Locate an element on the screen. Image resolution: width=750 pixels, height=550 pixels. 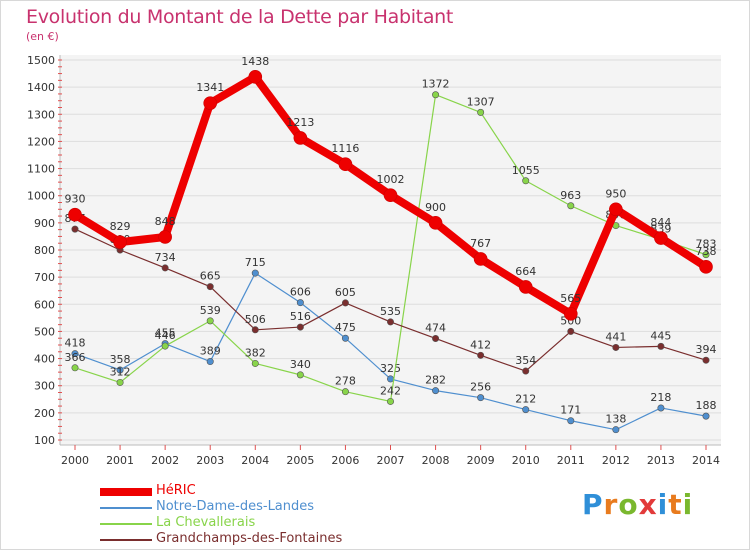
legend-label: HéRIC is located at coordinates (176, 490).